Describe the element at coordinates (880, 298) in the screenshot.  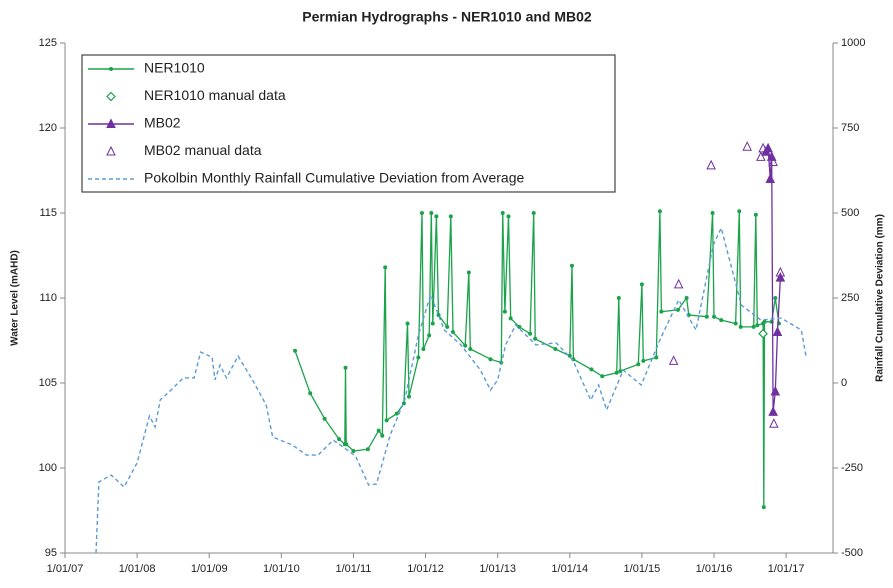
I see `y2-axis-label: Rainfall Cumulative Deviation (mm)` at that location.